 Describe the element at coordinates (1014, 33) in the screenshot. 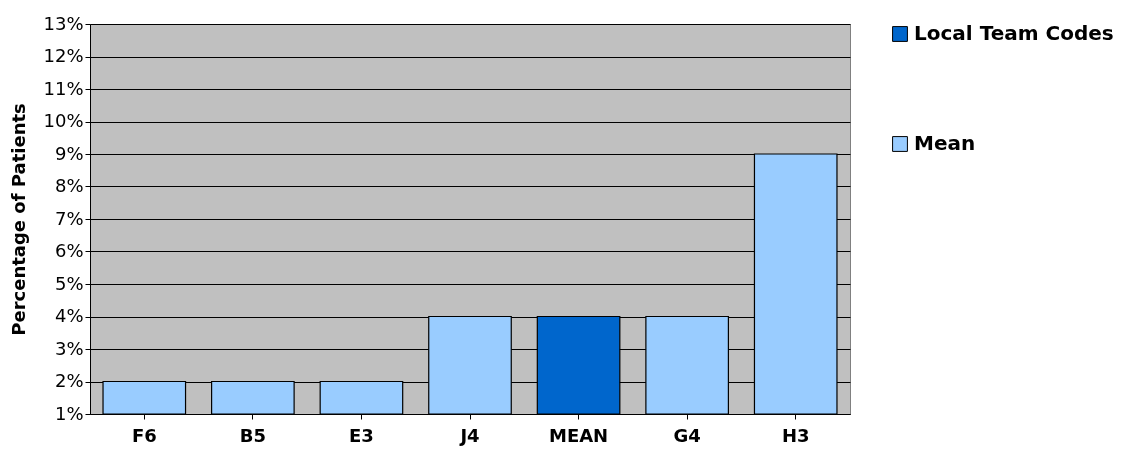

I see `legend-label: Local Team Codes` at that location.